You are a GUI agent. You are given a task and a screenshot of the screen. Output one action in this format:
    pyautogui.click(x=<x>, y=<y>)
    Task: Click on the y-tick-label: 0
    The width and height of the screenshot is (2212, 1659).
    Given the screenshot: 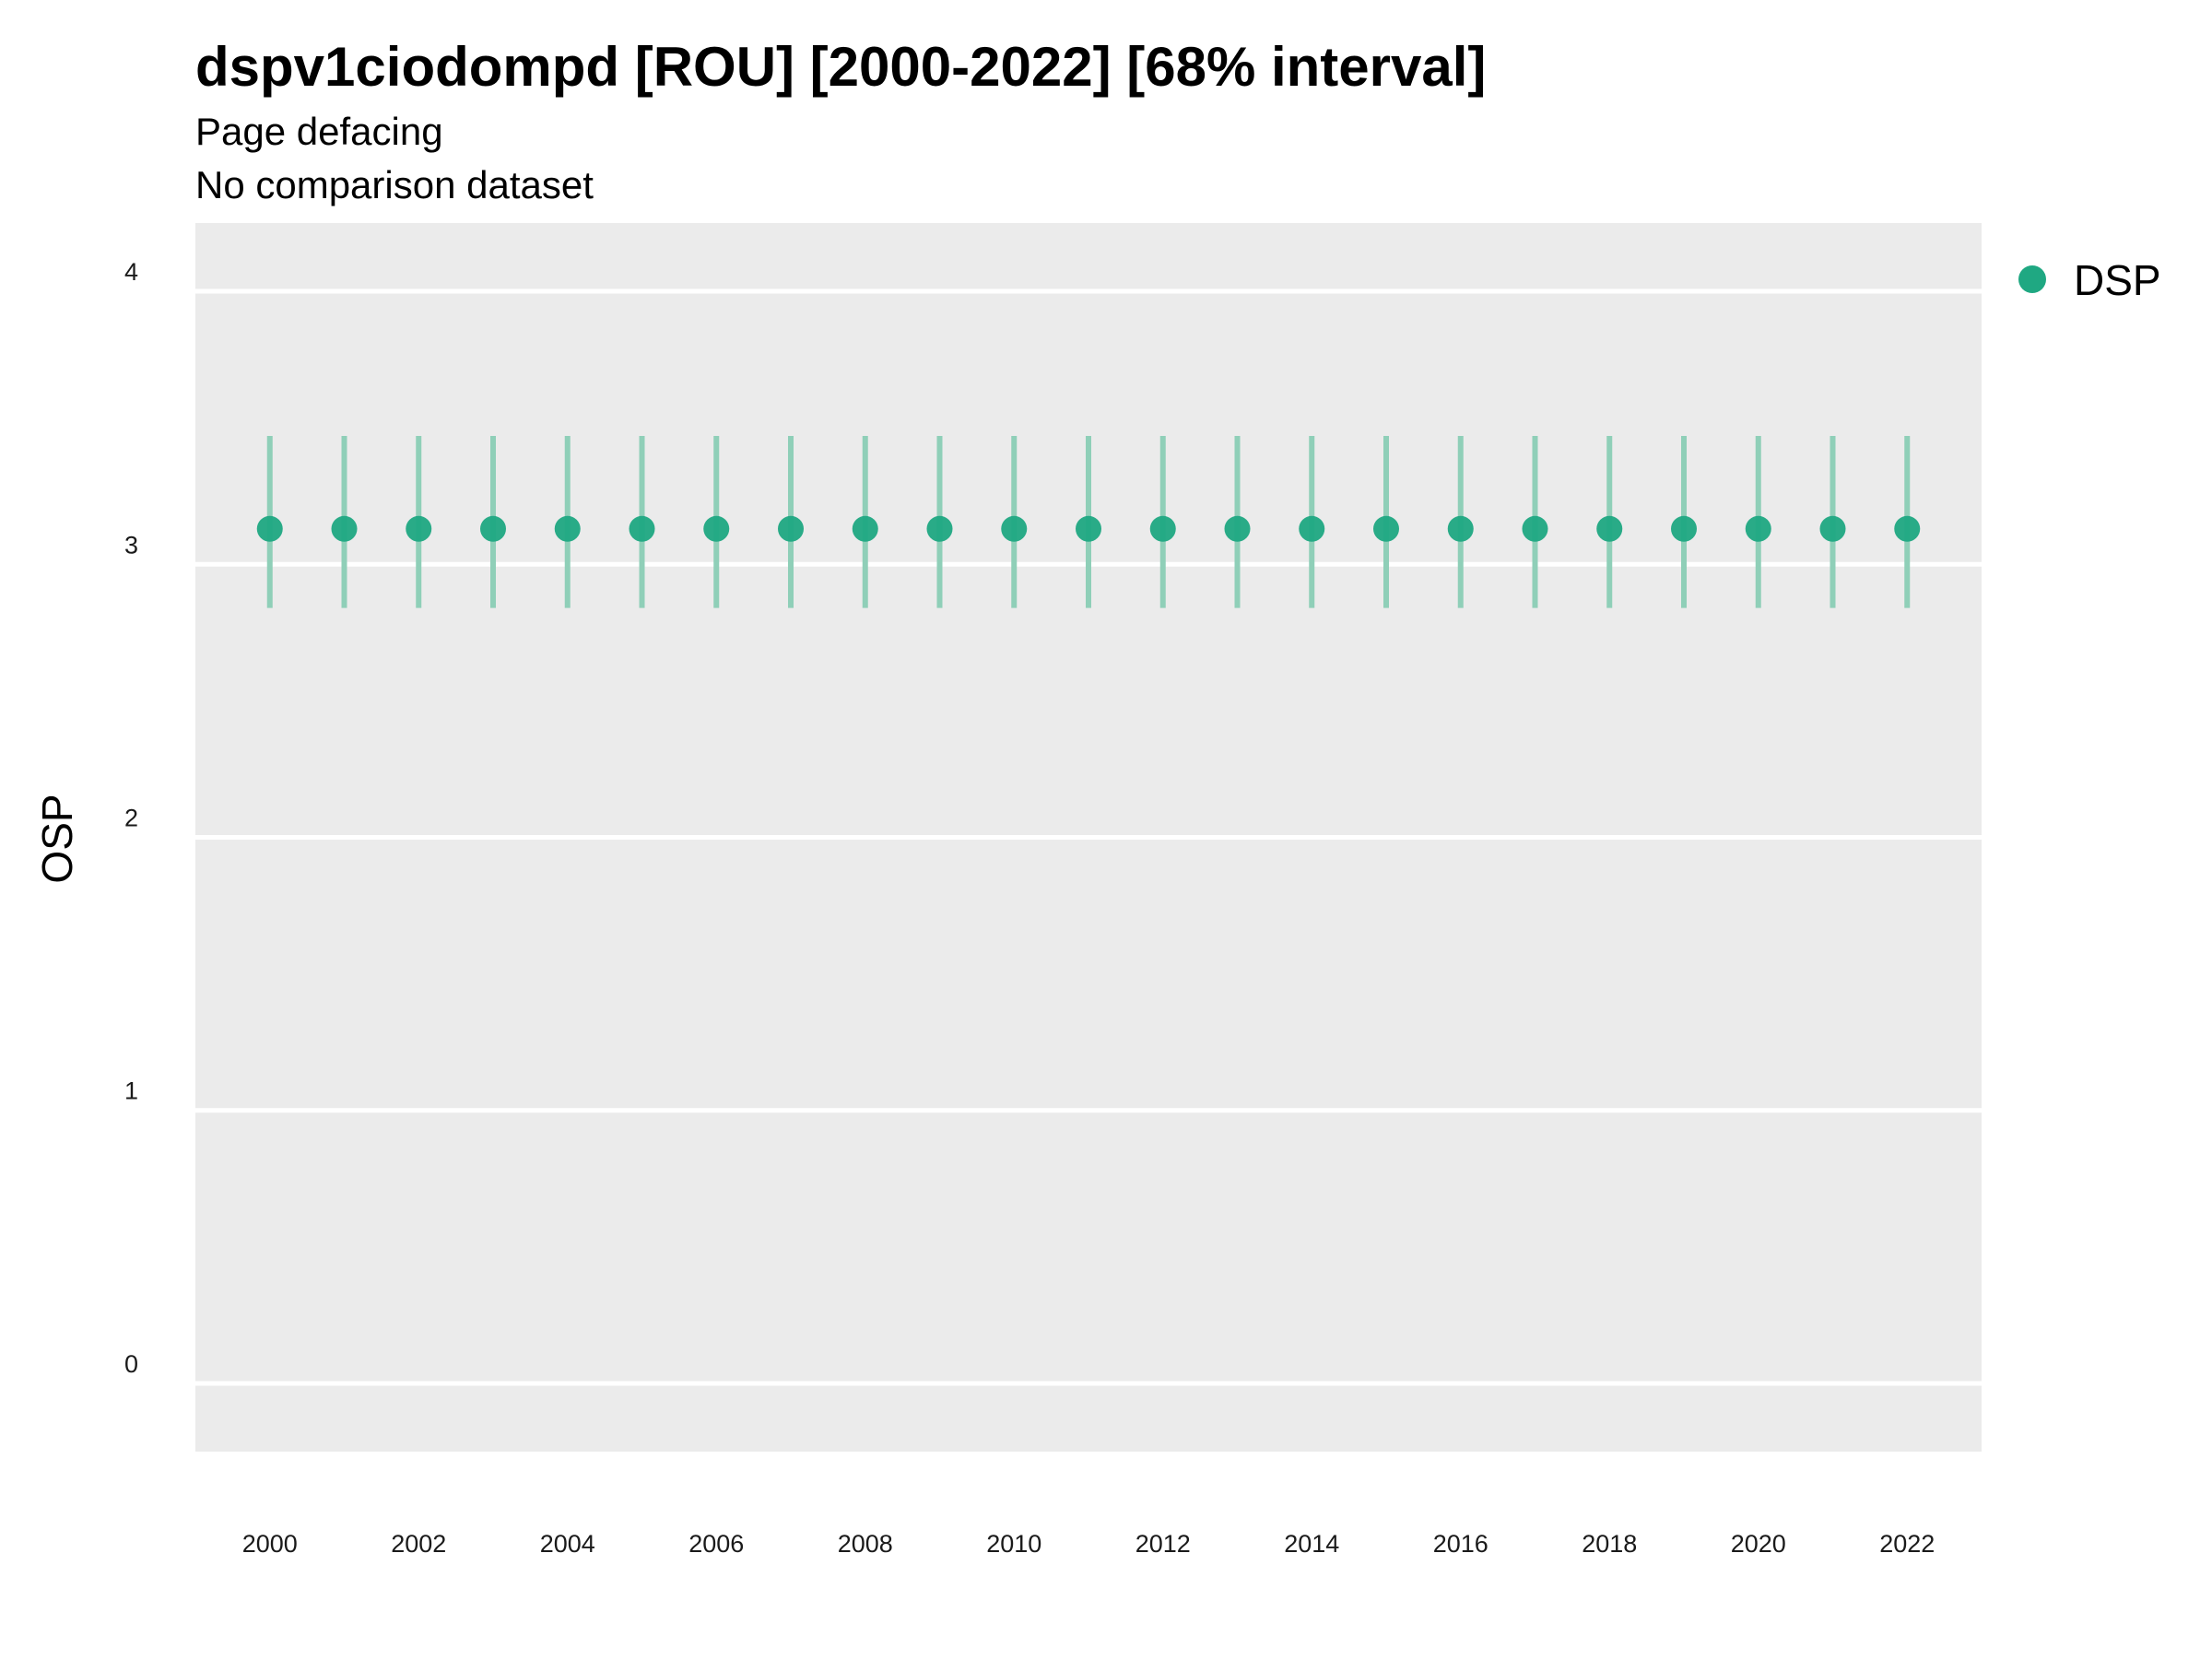 What is the action you would take?
    pyautogui.click(x=131, y=1364)
    